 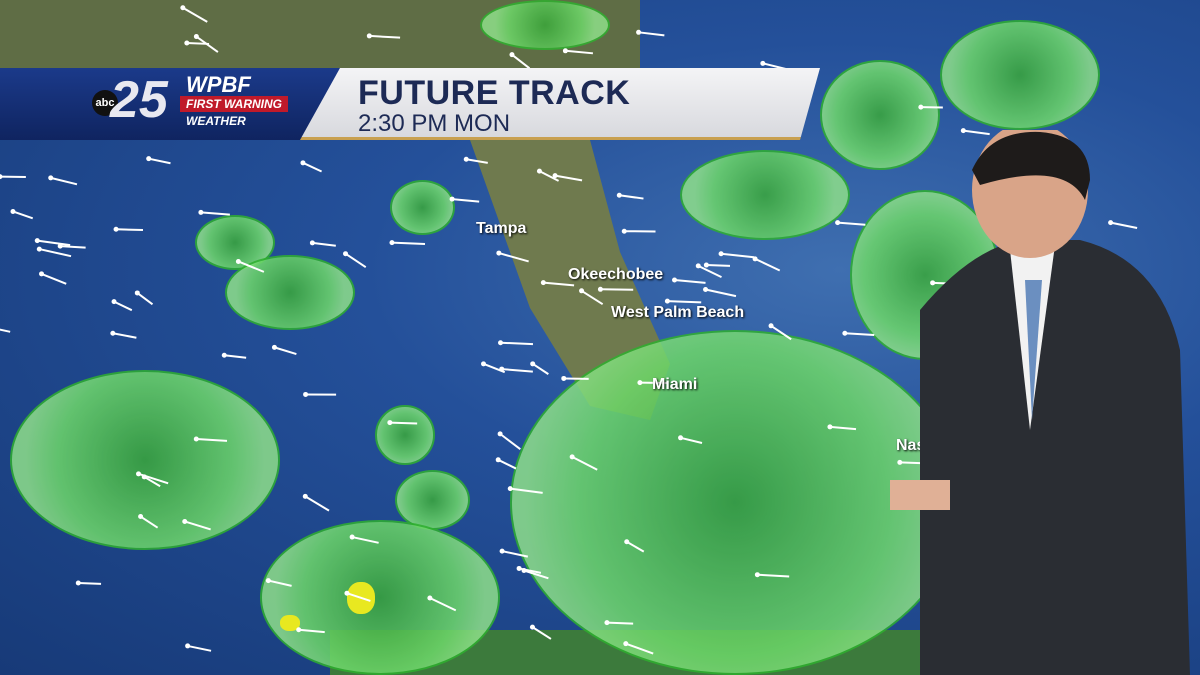 I want to click on city-label-nassau: Nas, so click(x=911, y=445).